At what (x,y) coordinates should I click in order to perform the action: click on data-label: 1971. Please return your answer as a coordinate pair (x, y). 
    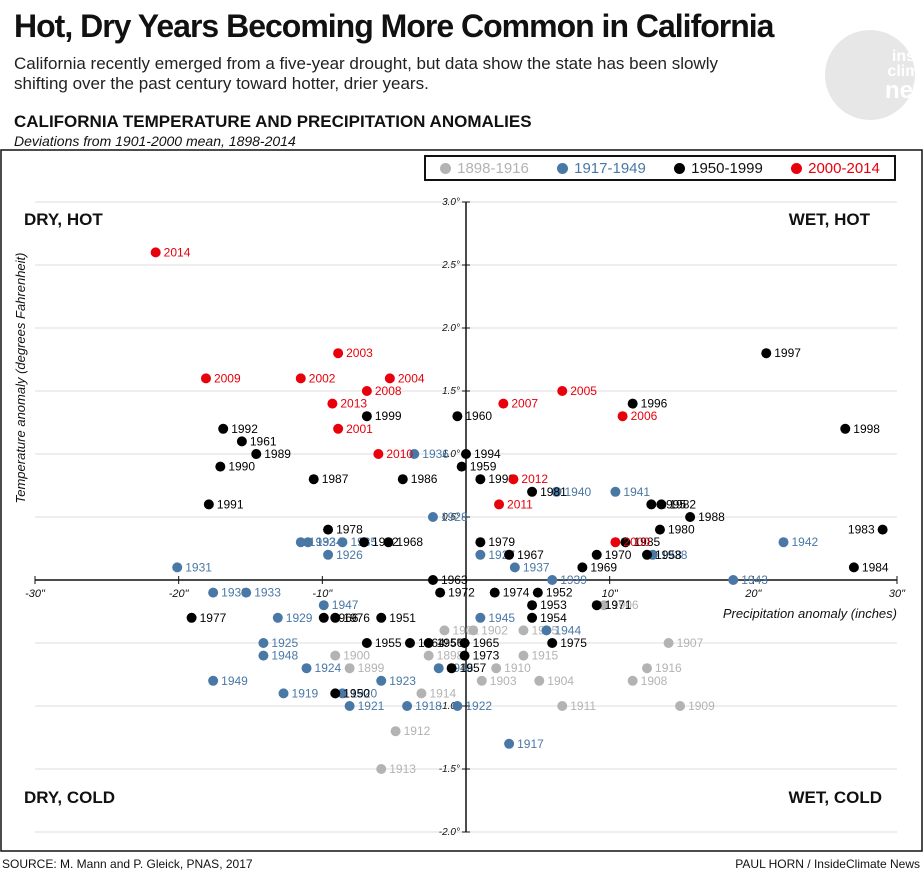
    Looking at the image, I should click on (618, 605).